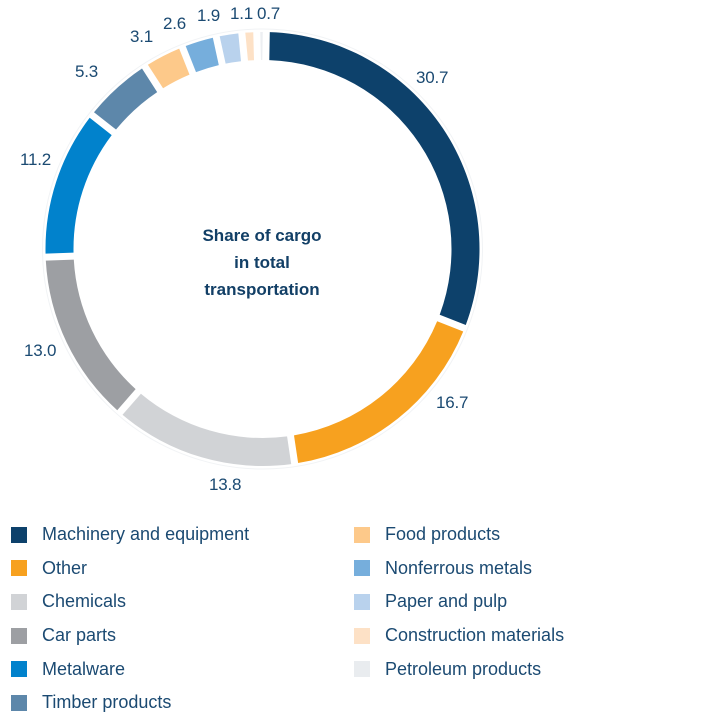  I want to click on legend-label: Car parts, so click(79, 635).